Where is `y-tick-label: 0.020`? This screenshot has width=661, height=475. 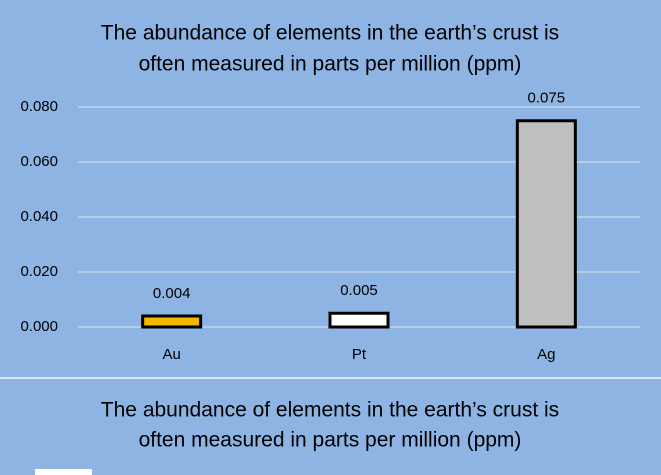
y-tick-label: 0.020 is located at coordinates (39, 271).